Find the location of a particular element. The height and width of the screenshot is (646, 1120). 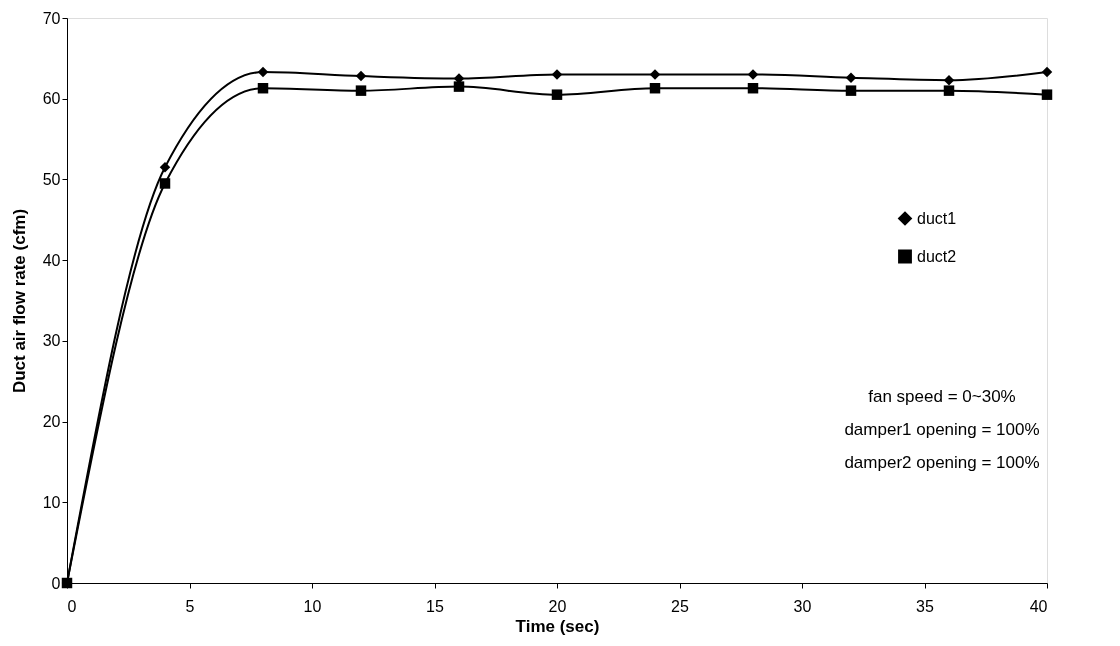

x-tick-label: 35 is located at coordinates (925, 606).